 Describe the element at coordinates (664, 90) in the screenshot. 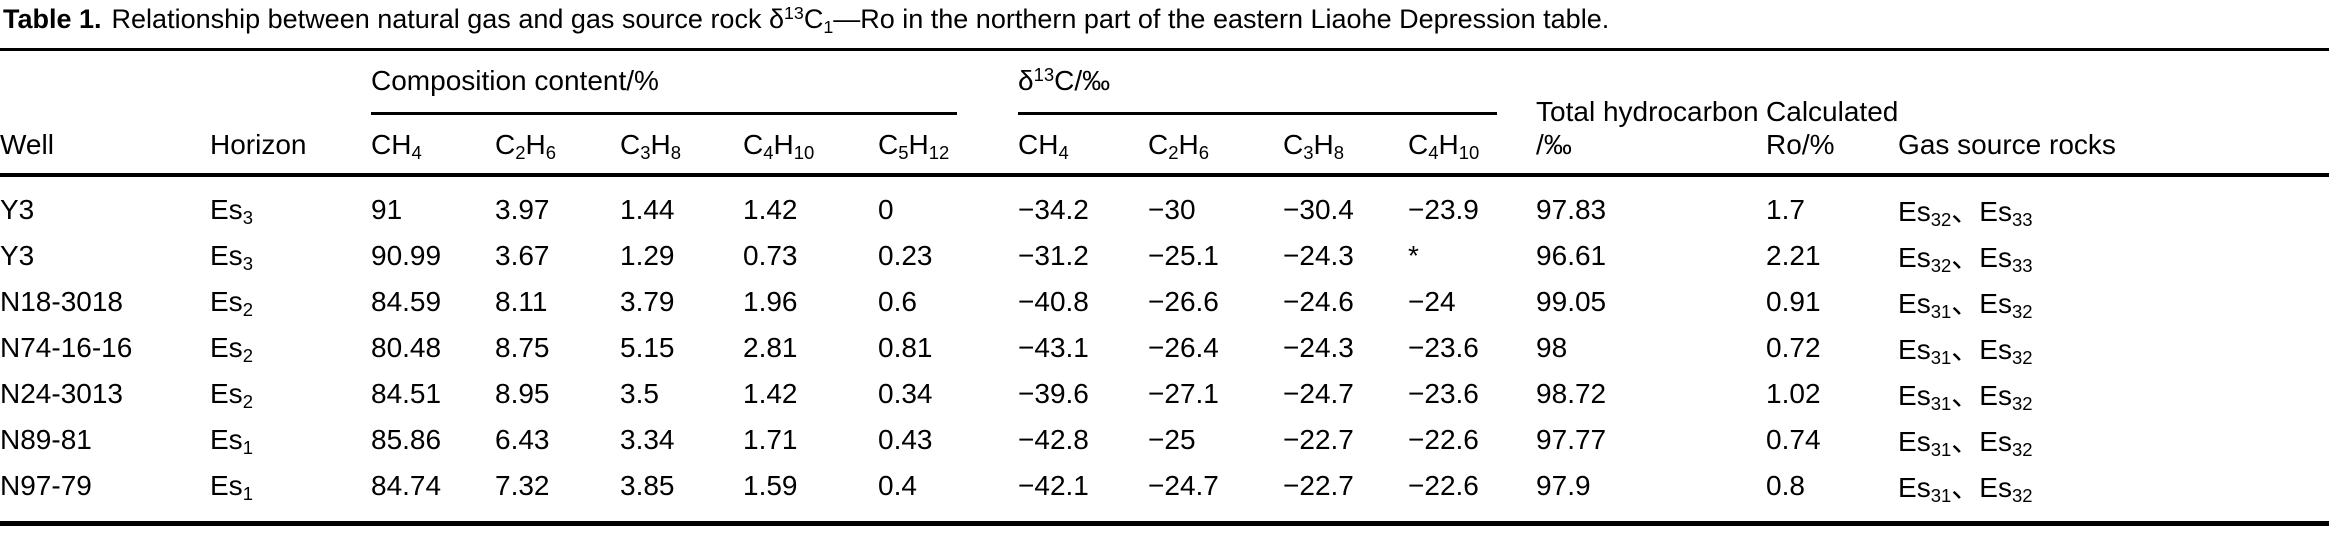

I see `group-label-composition: Composition content/%` at that location.